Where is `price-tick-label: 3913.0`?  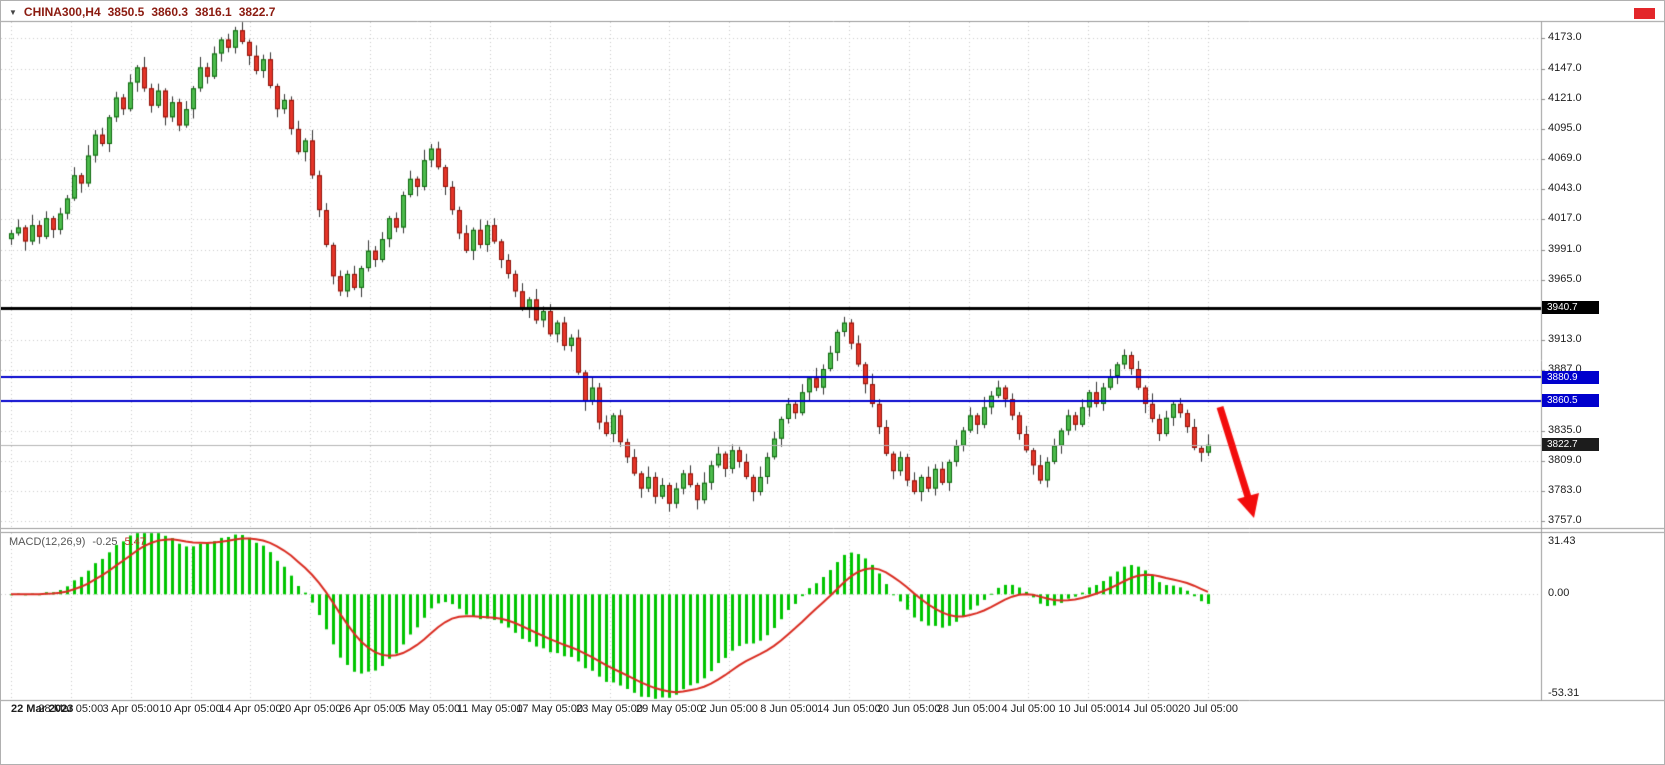 price-tick-label: 3913.0 is located at coordinates (1565, 339).